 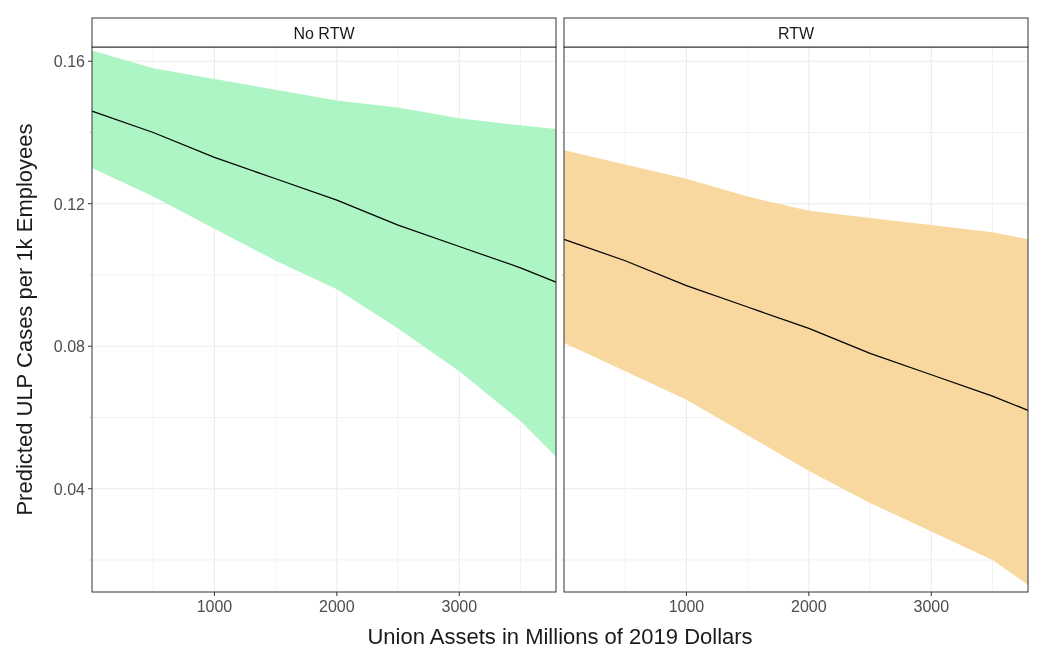 I want to click on x-axis-title: Union Assets in Millions of 2019 Dollars, so click(x=560, y=636).